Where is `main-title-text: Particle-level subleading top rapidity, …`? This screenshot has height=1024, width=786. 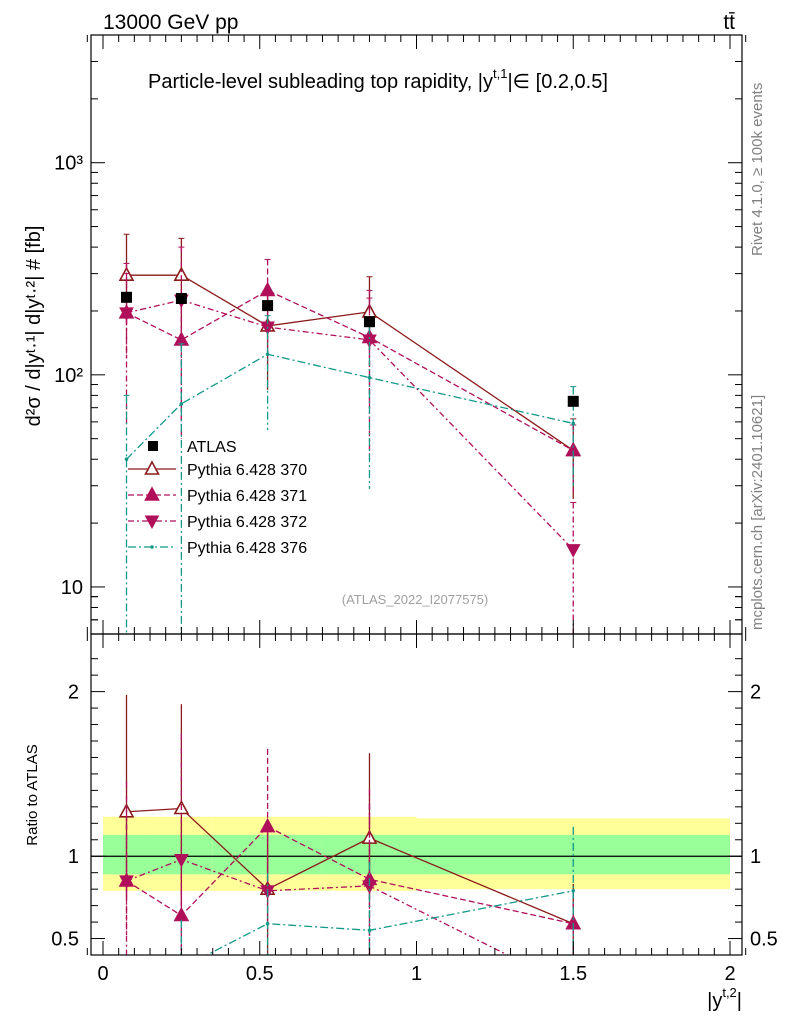 main-title-text: Particle-level subleading top rapidity, … is located at coordinates (320, 82).